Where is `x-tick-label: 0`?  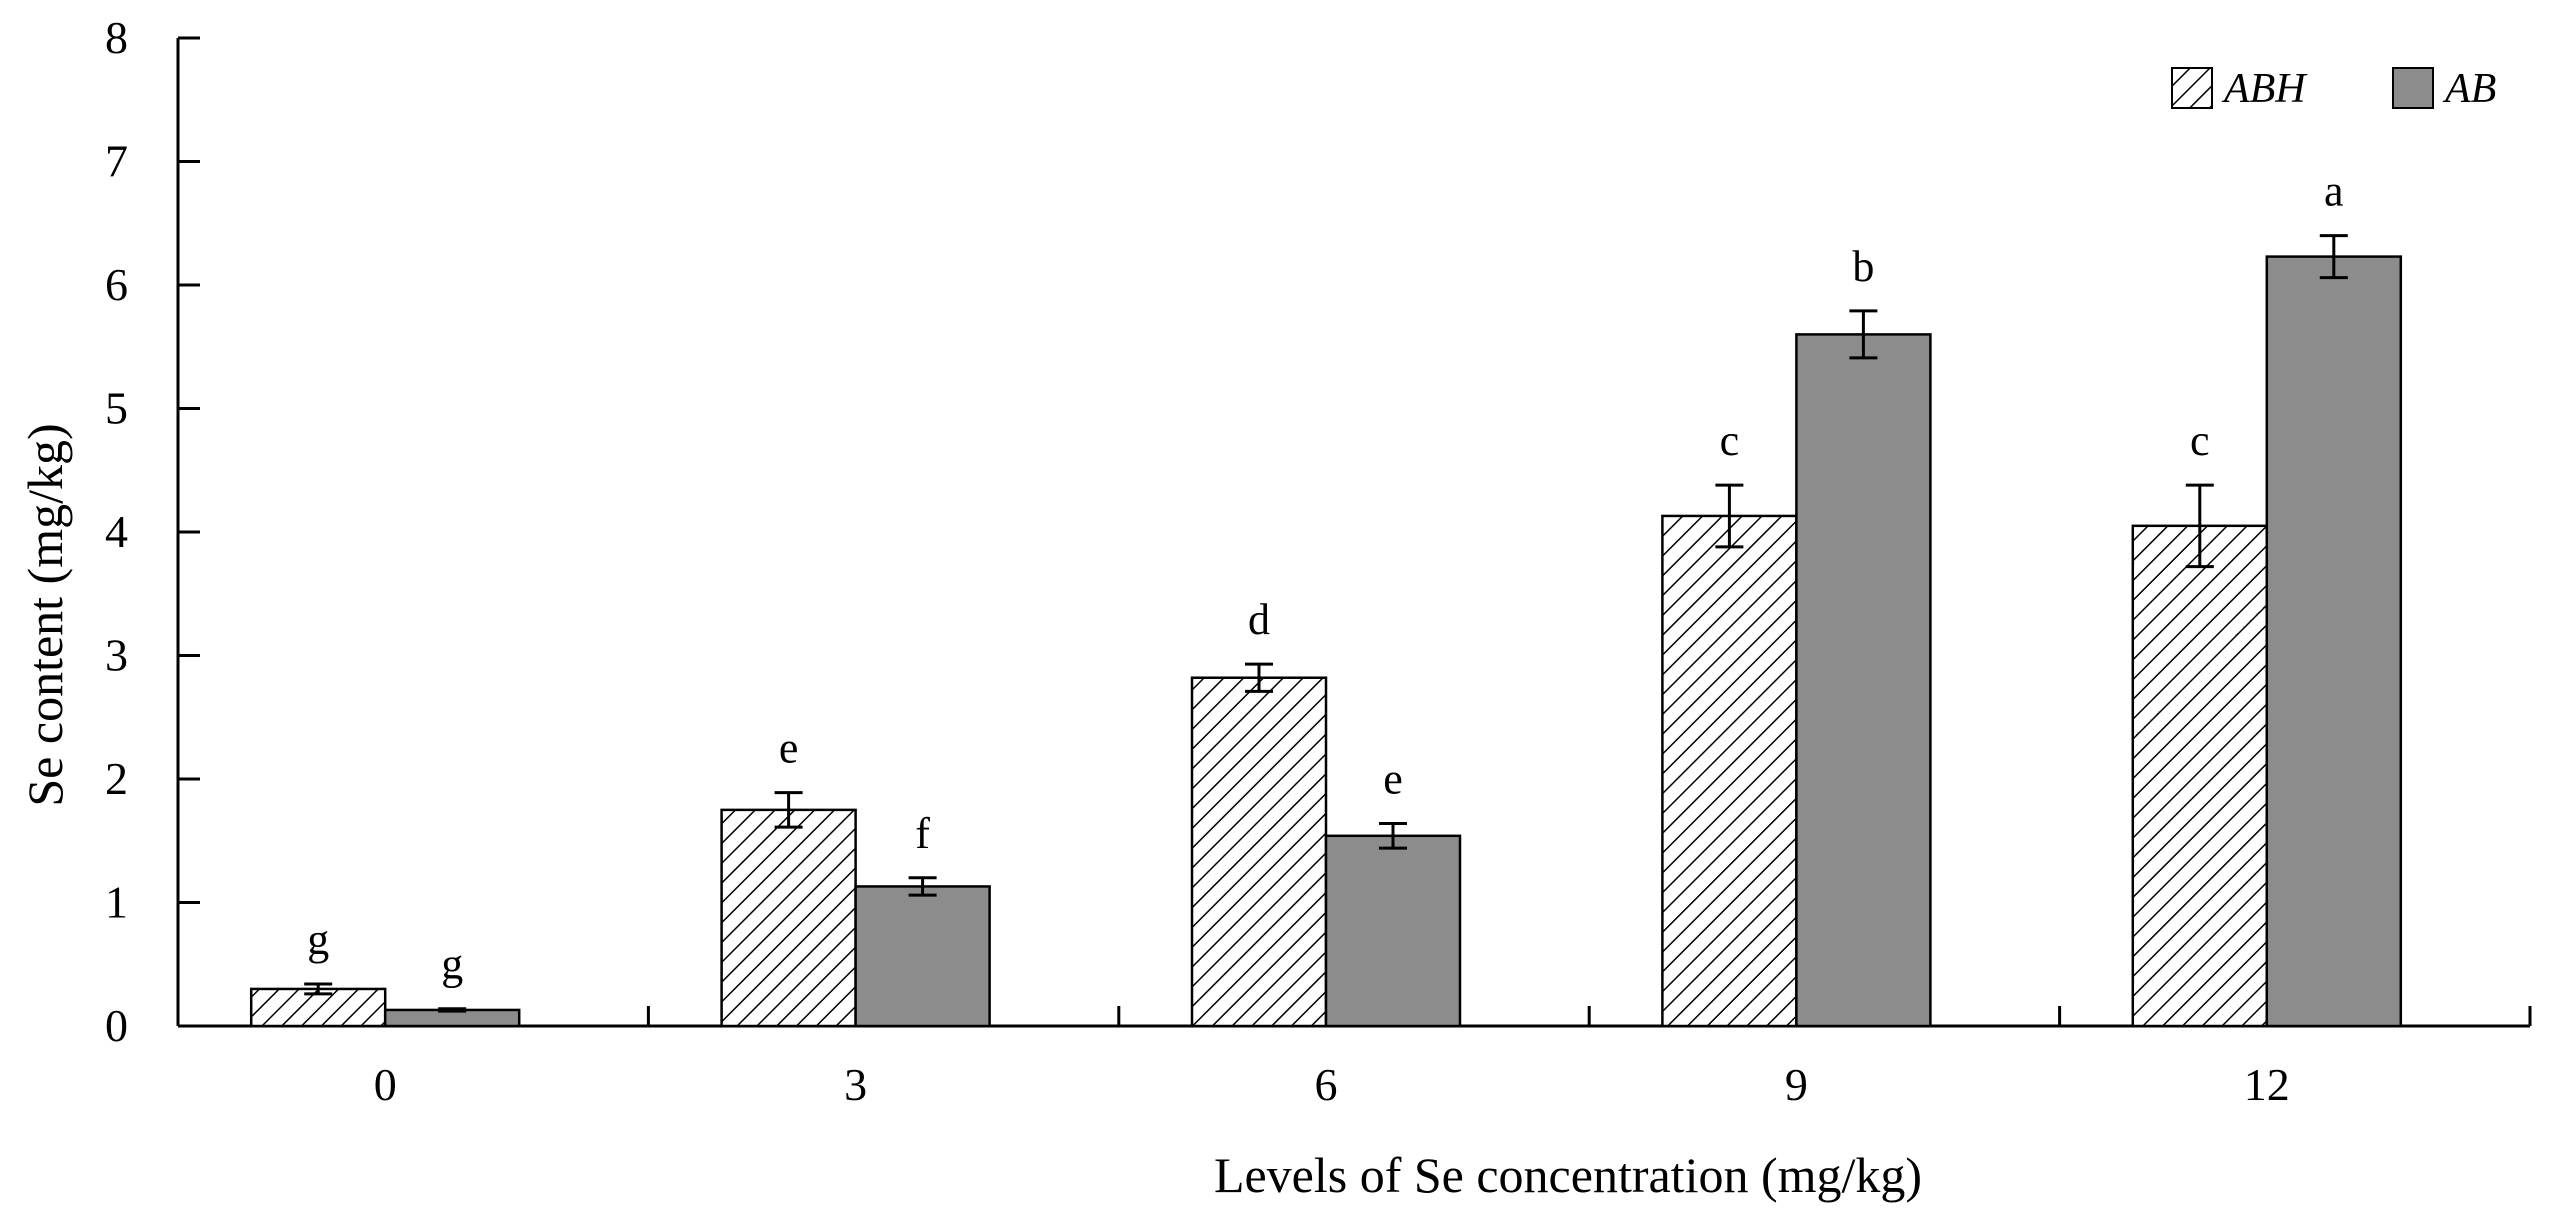
x-tick-label: 0 is located at coordinates (385, 1084).